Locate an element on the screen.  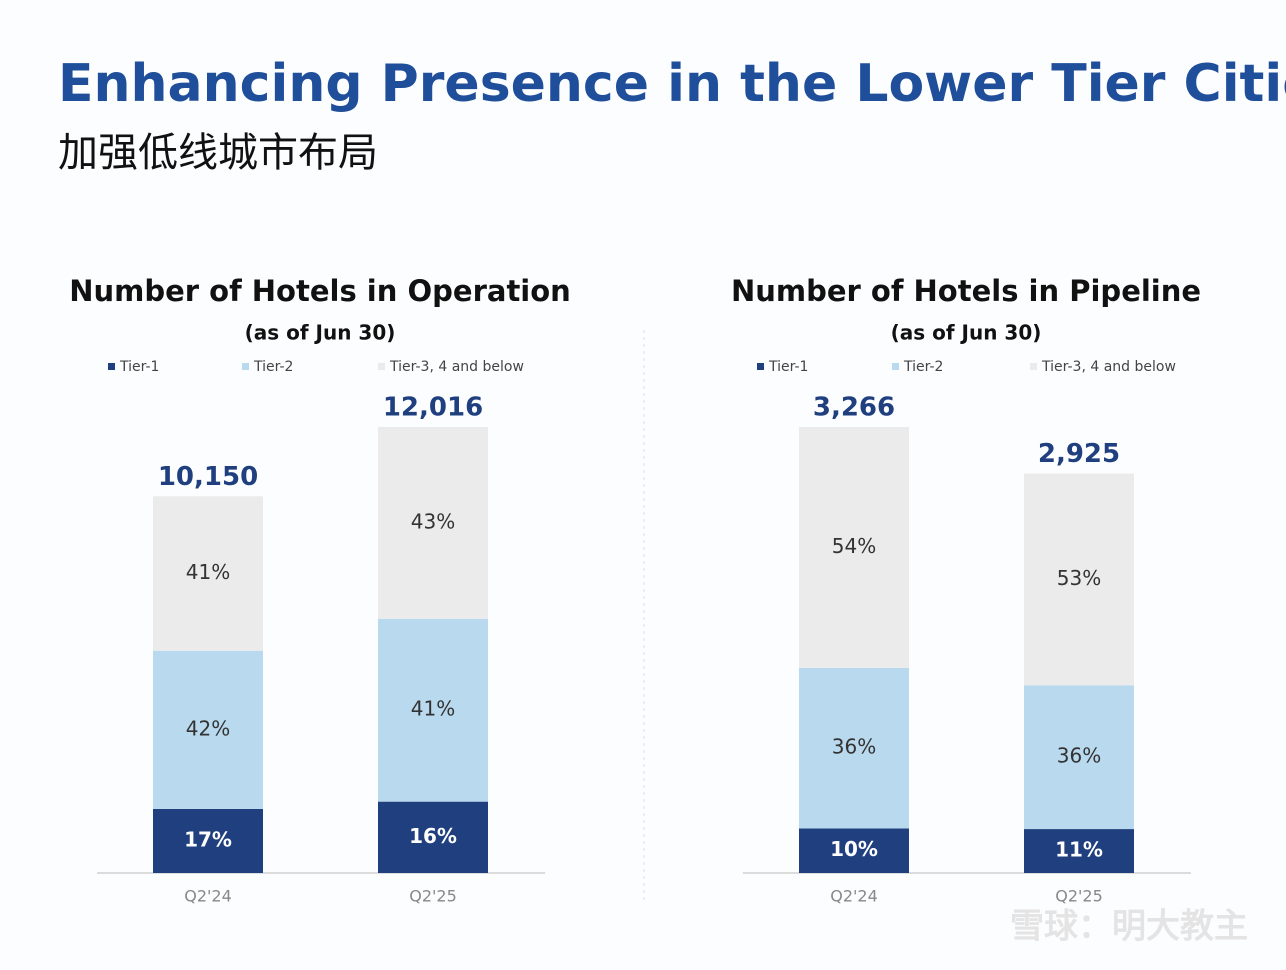
chart-title: Number of Hotels in Operation is located at coordinates (320, 291).